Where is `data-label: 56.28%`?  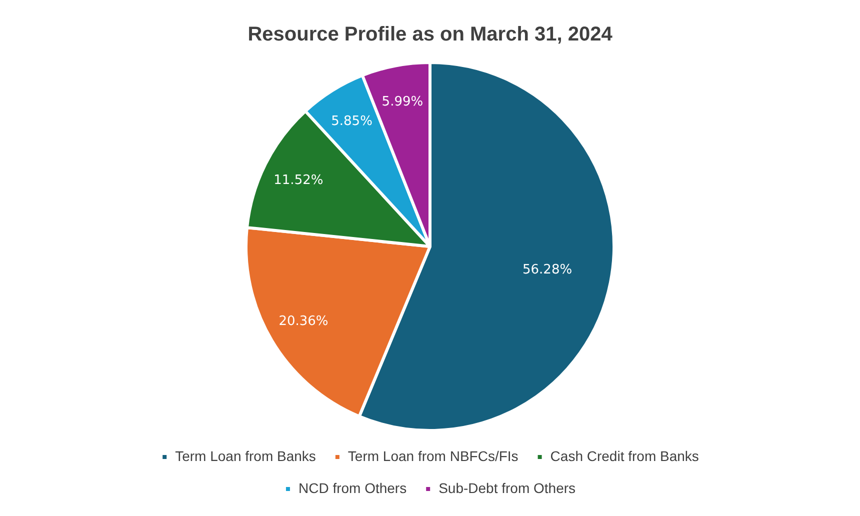 data-label: 56.28% is located at coordinates (547, 270).